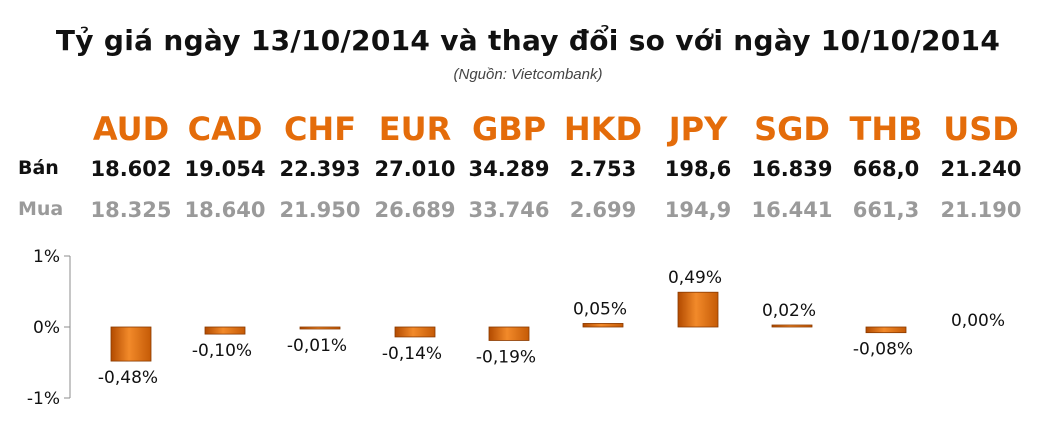 This screenshot has width=1056, height=433. Describe the element at coordinates (883, 350) in the screenshot. I see `data-label-thb: -0,08%` at that location.